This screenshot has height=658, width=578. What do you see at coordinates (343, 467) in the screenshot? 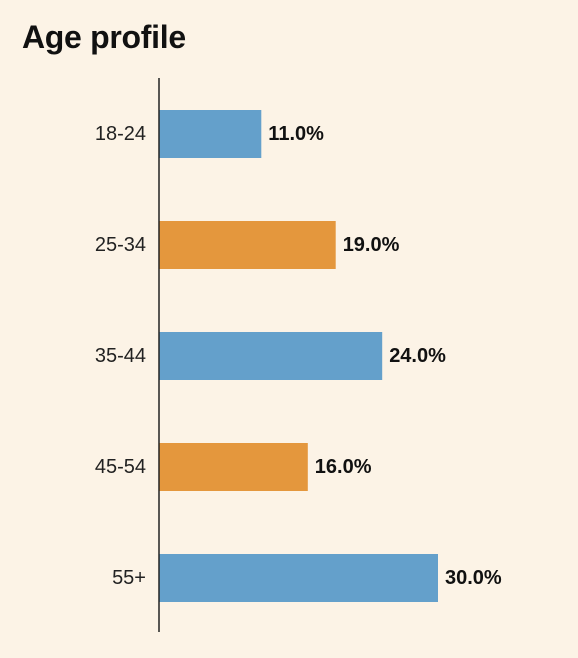
I see `data-label-45-54: 16.0%` at bounding box center [343, 467].